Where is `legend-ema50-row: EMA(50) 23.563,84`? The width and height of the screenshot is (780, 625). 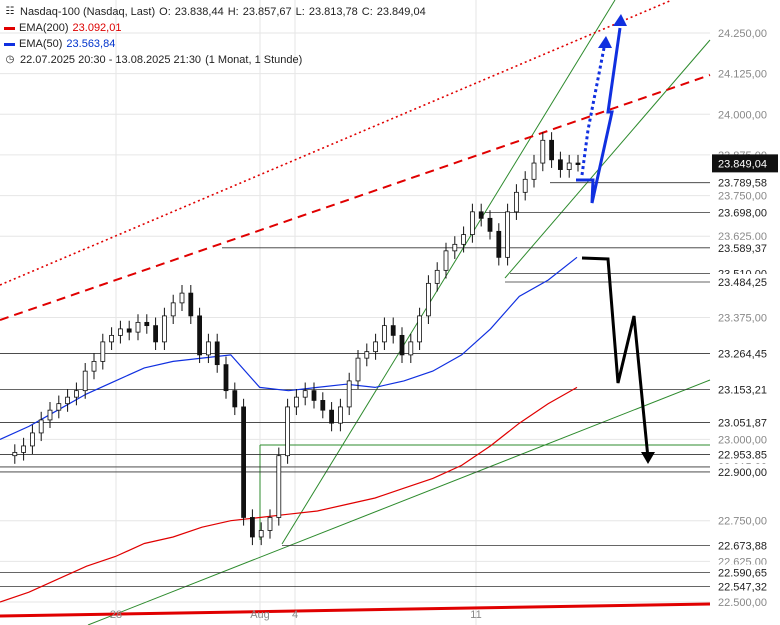 legend-ema50-row: EMA(50) 23.563,84 is located at coordinates (215, 44).